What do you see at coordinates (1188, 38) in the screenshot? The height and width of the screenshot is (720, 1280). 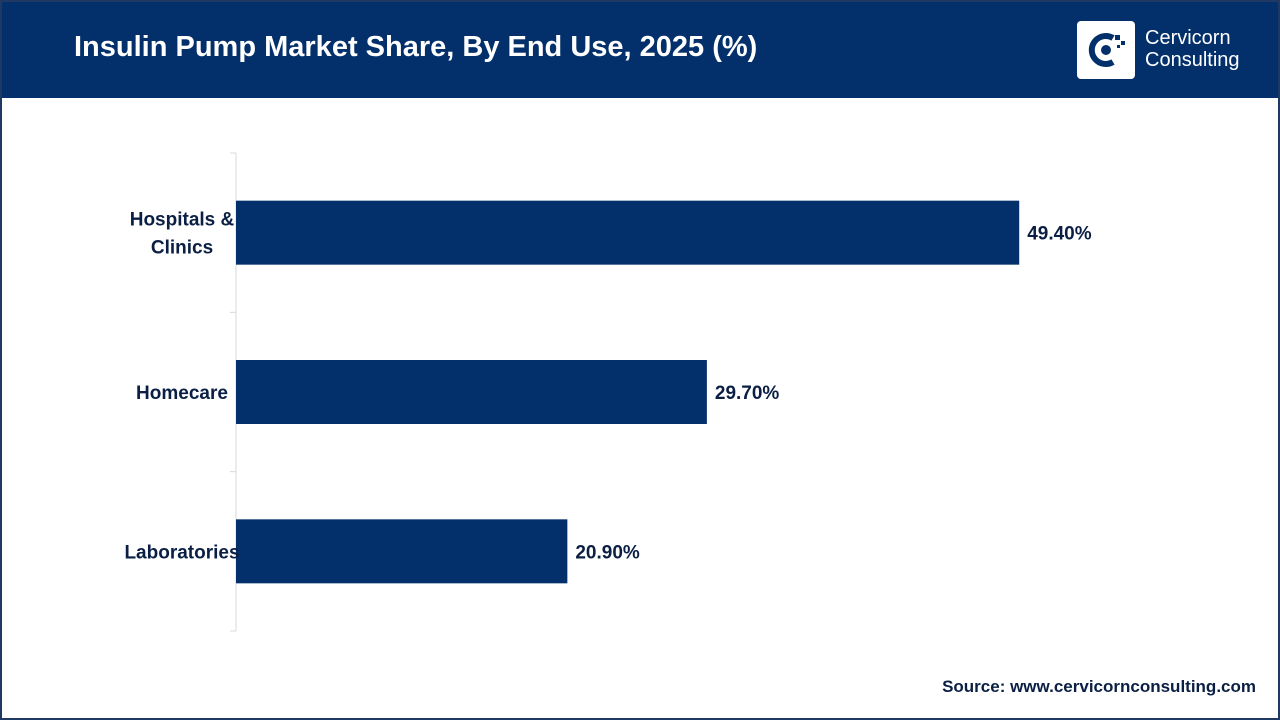 I see `logo-line-1: Cervicorn` at bounding box center [1188, 38].